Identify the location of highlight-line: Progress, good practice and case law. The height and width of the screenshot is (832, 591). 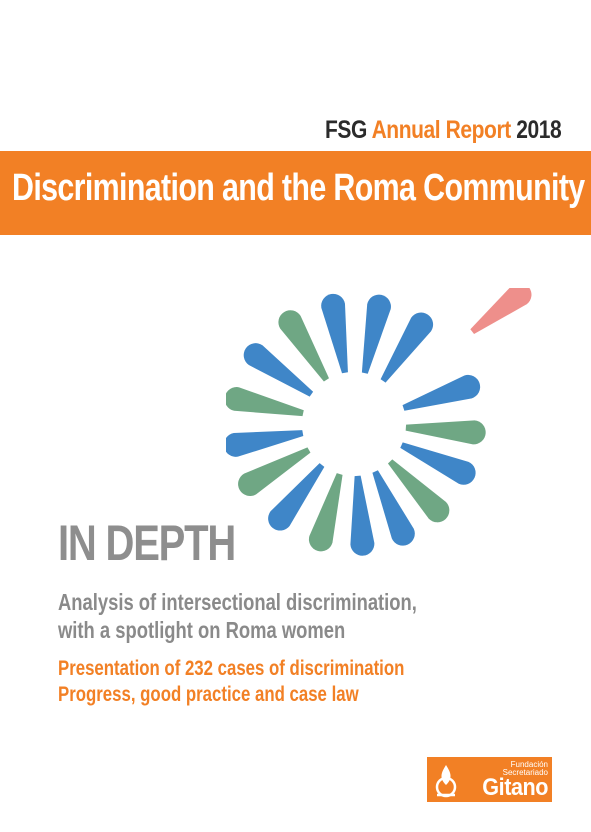
(208, 694).